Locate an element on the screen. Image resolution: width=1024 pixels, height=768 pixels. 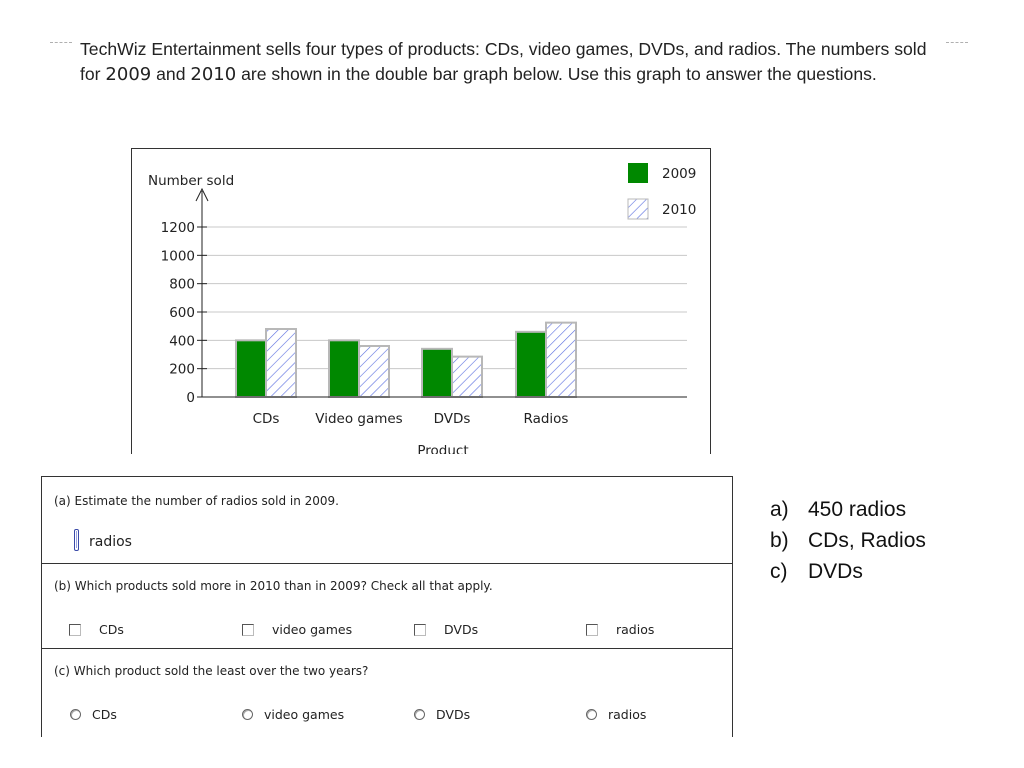
radio-option-cds: CDs is located at coordinates (93, 714).